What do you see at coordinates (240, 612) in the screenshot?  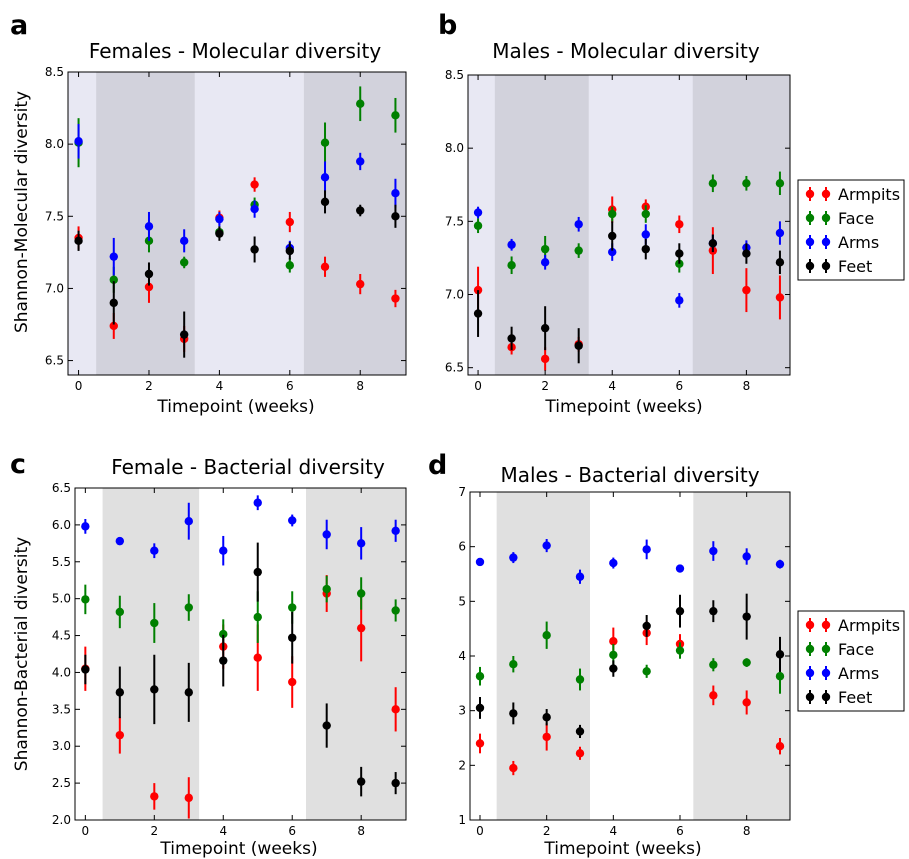 I see `series-face` at bounding box center [240, 612].